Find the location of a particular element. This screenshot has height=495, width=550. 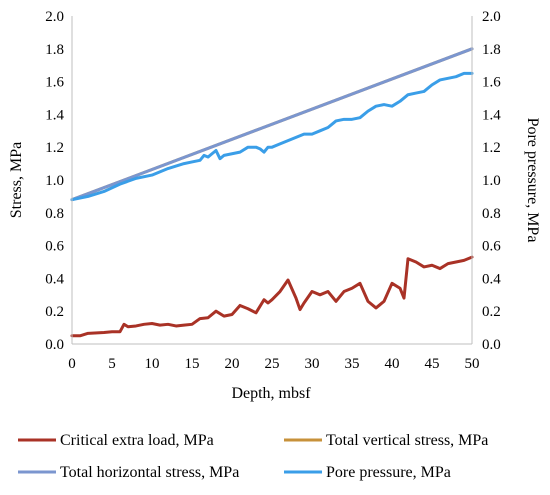

series-line-critical-extra-load is located at coordinates (272, 296).